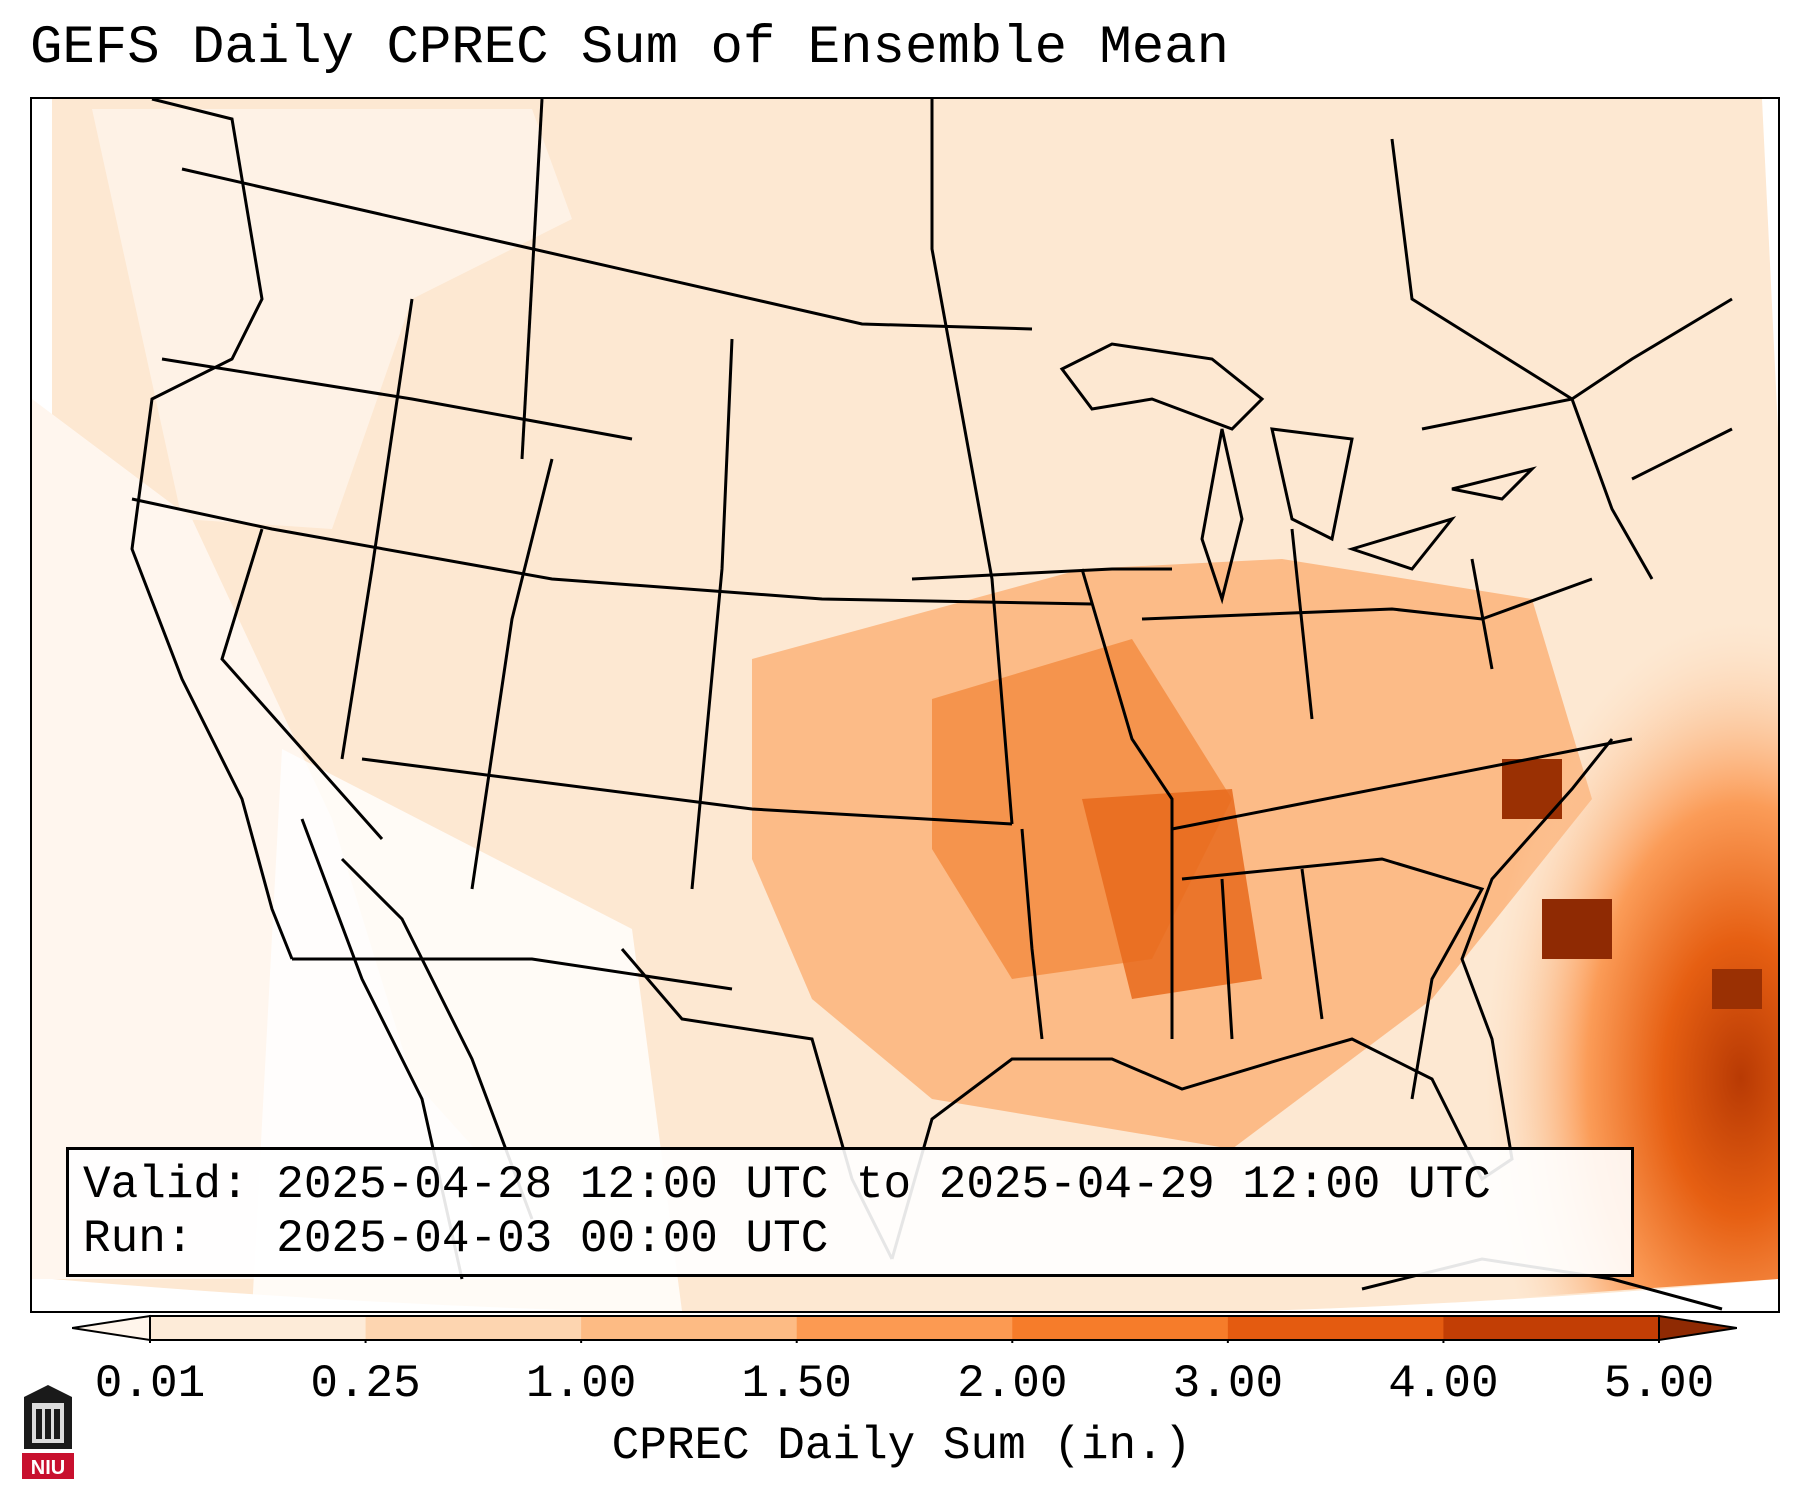 The image size is (1803, 1500). Describe the element at coordinates (581, 1384) in the screenshot. I see `colorbar-tick-label: 1.00` at that location.